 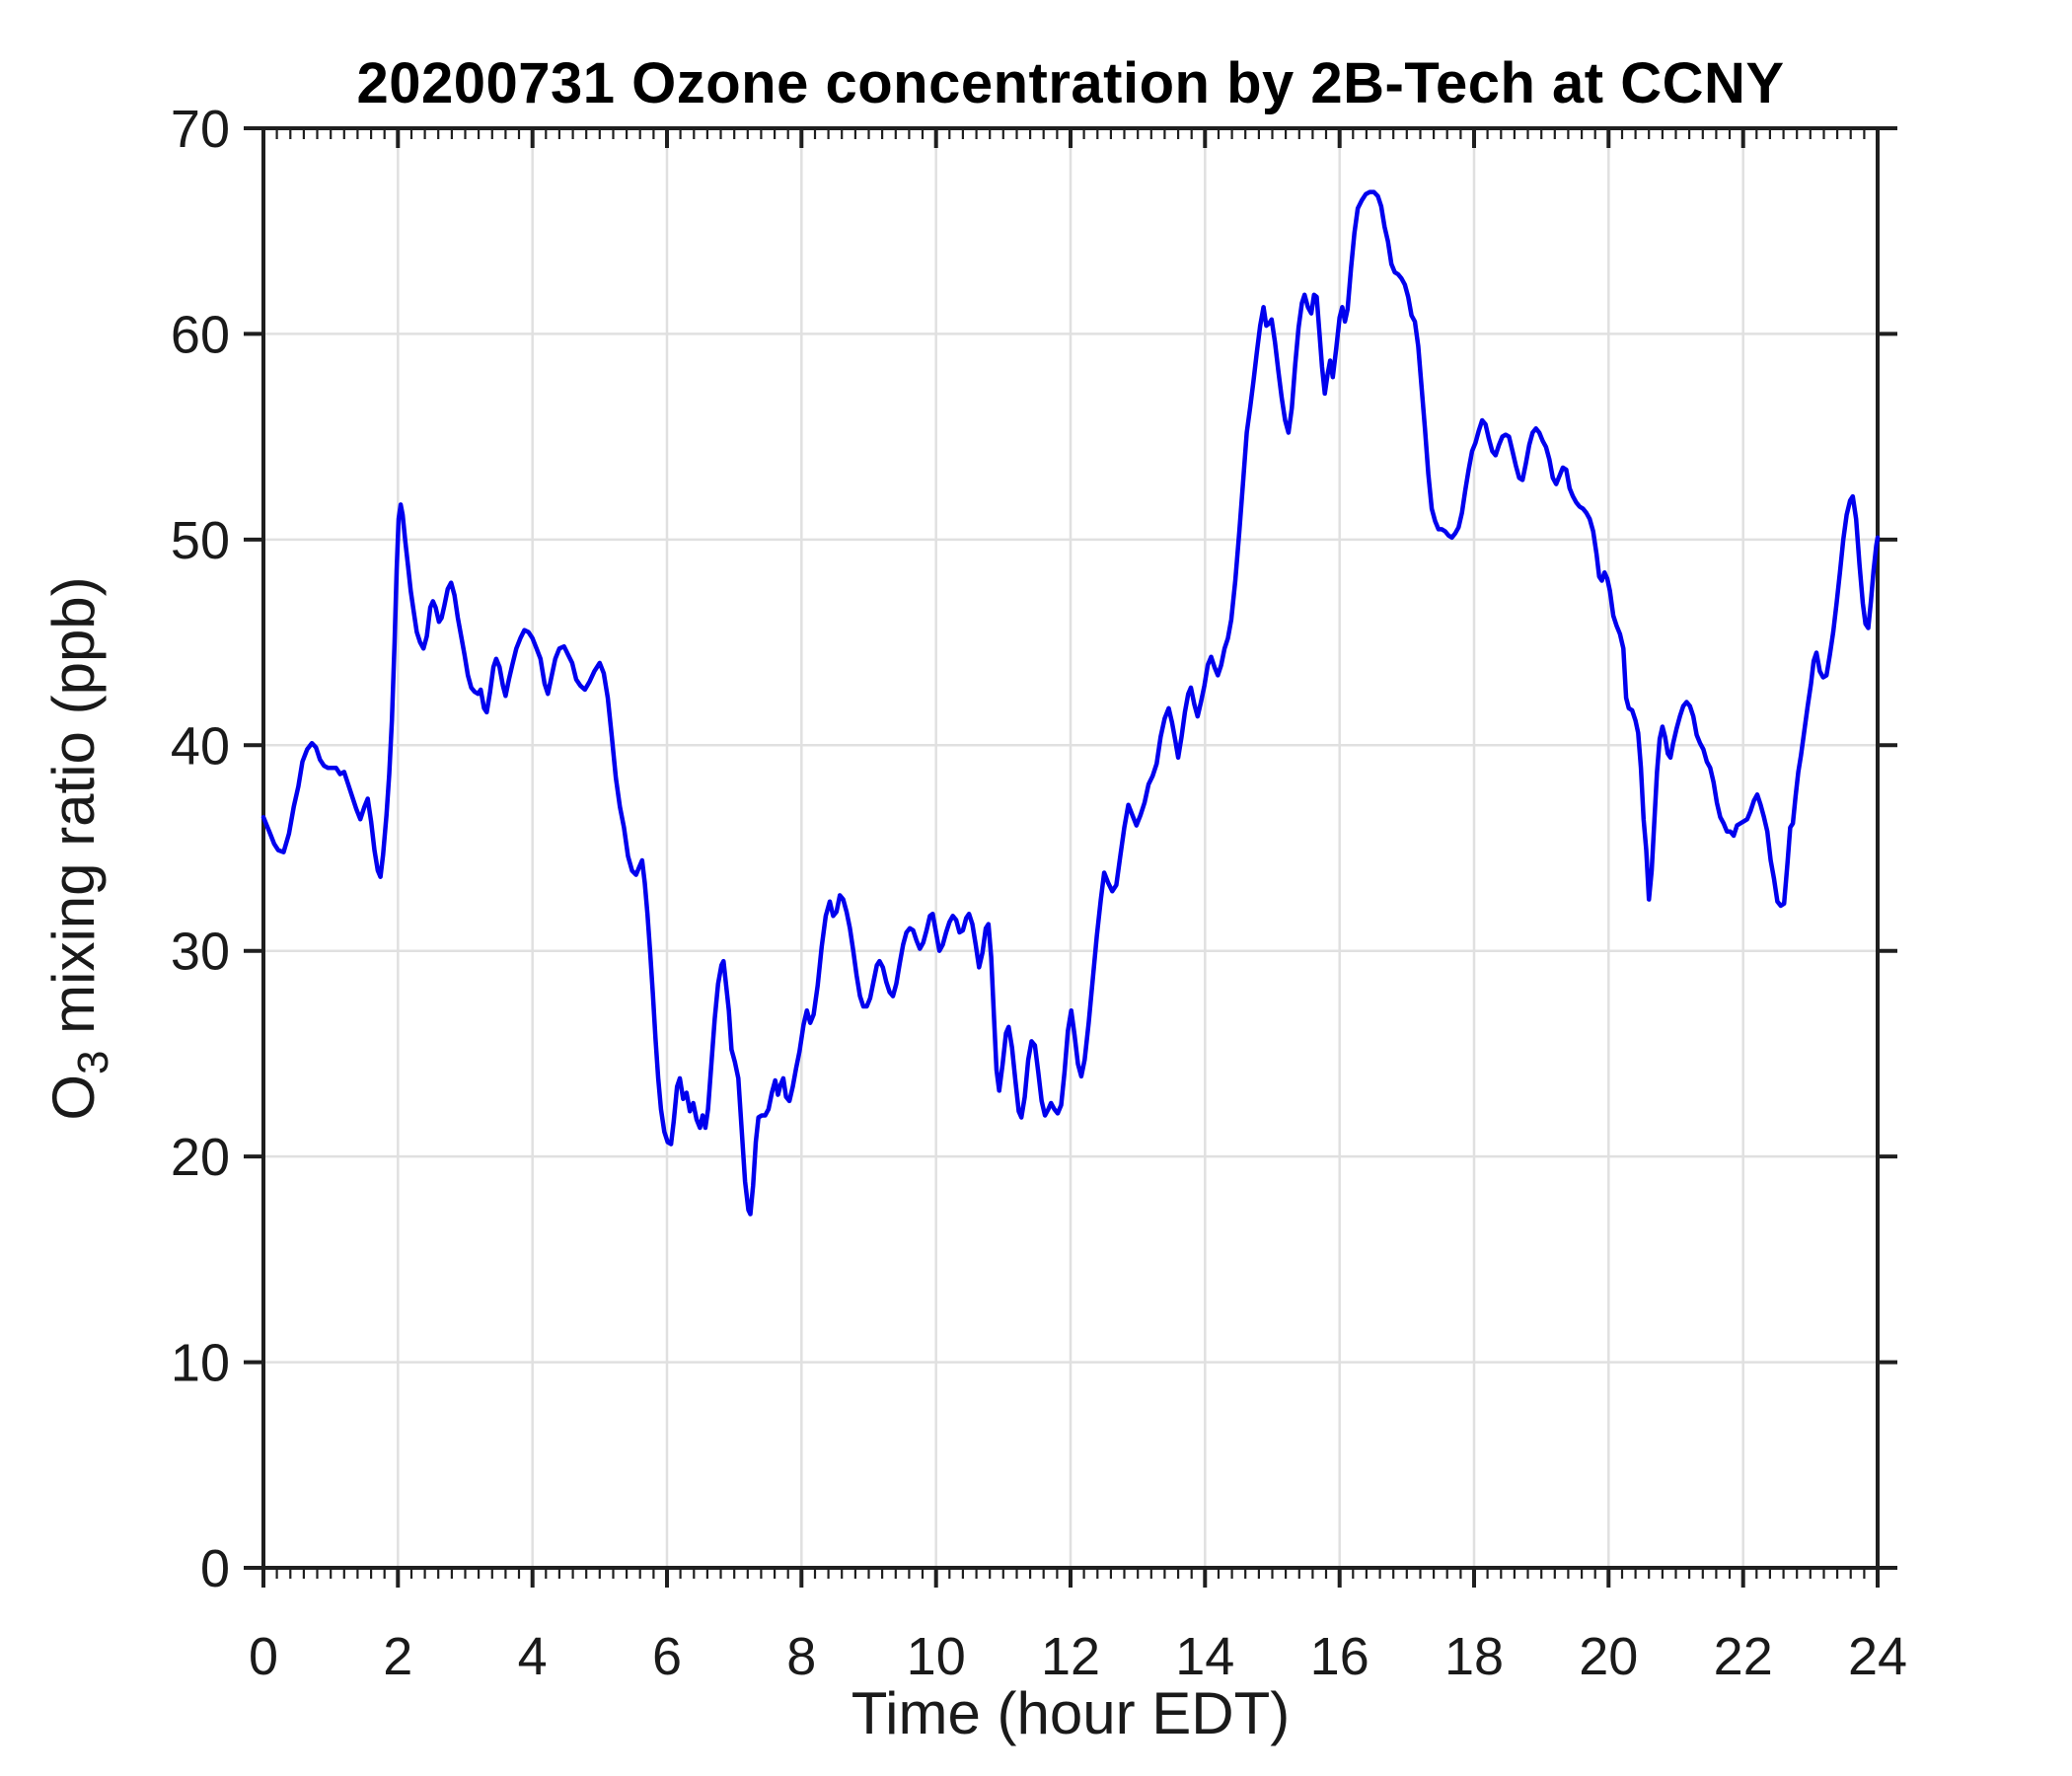 What do you see at coordinates (1474, 1657) in the screenshot?
I see `x-tick-label: 18` at bounding box center [1474, 1657].